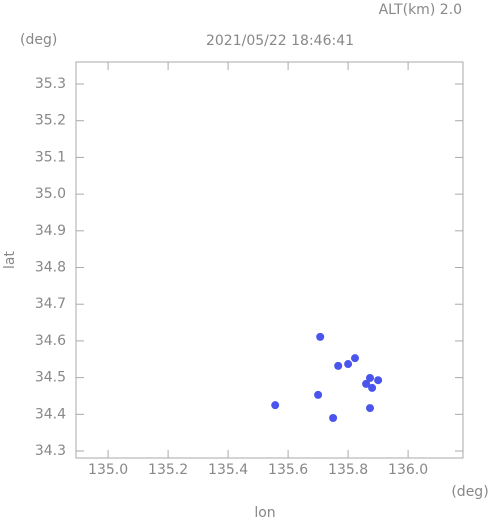 This screenshot has width=491, height=521. Describe the element at coordinates (50, 194) in the screenshot. I see `y-tick-label: 35.0` at that location.